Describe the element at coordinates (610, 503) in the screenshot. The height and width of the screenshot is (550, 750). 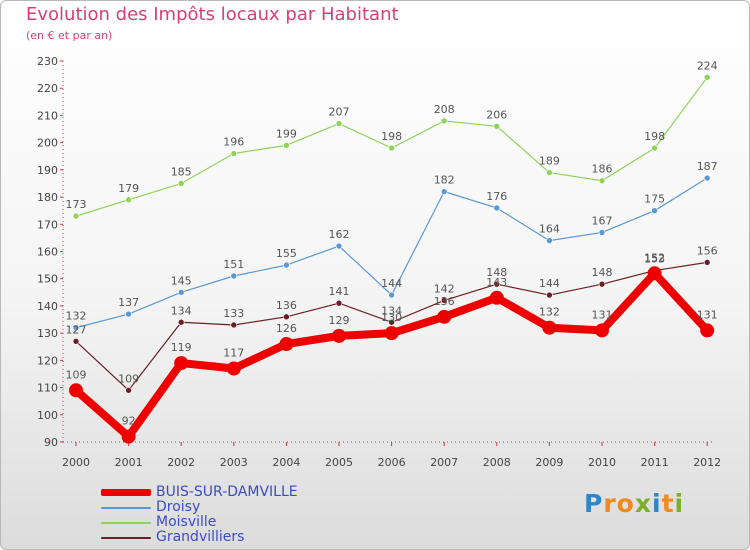
I see `logo-letter: r` at that location.